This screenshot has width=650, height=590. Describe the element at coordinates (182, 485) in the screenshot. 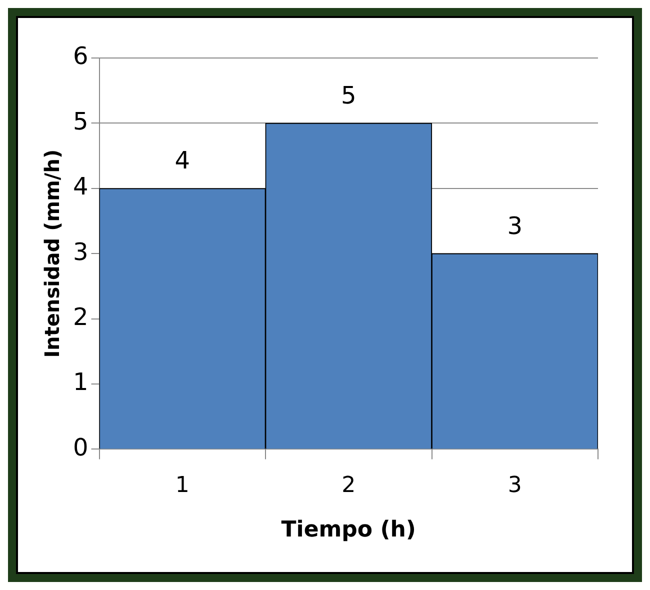

I see `x-tick-label: 1` at that location.